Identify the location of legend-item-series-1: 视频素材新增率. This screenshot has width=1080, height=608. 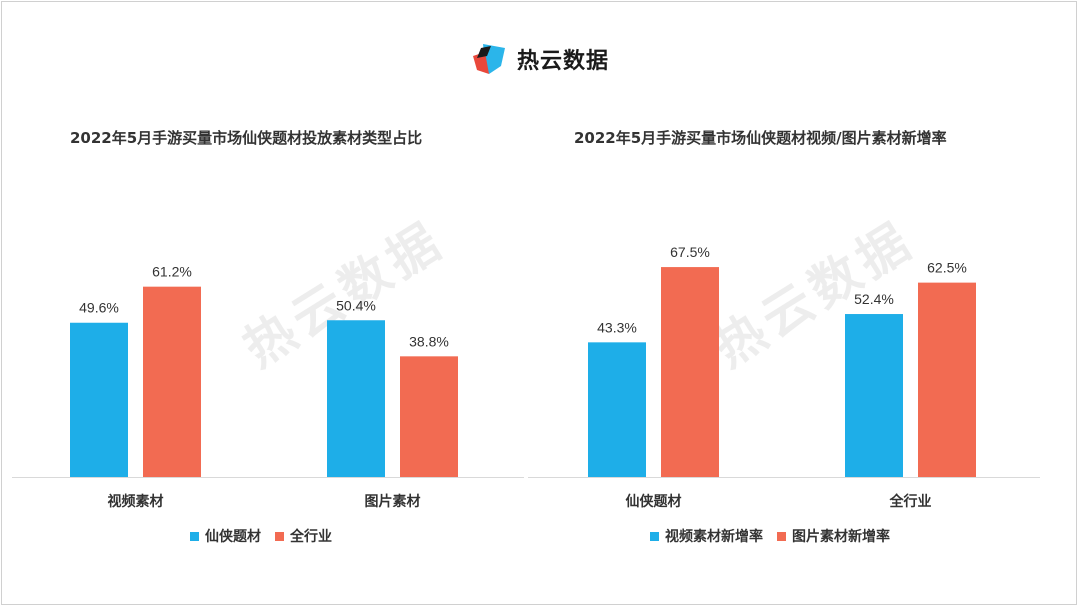
(706, 536).